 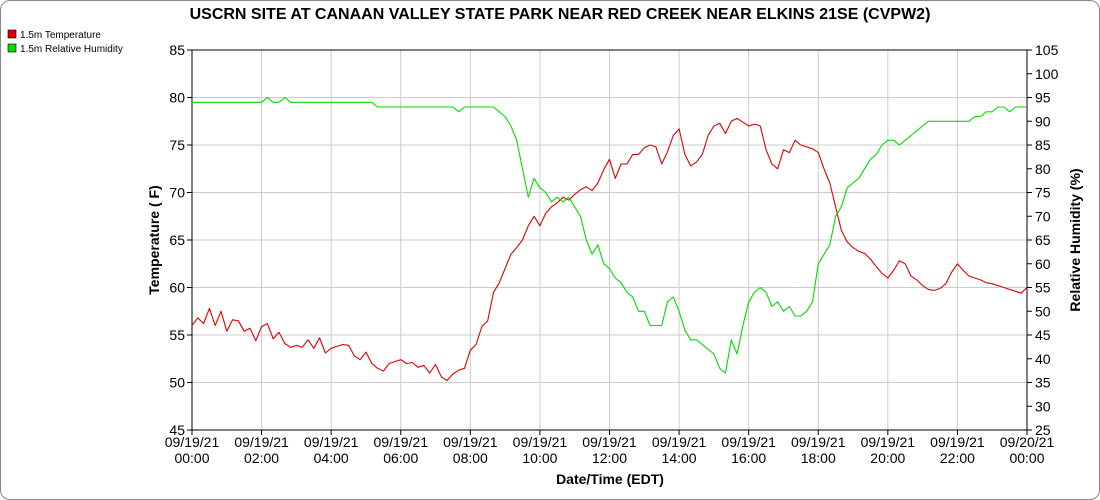 What do you see at coordinates (1043, 335) in the screenshot?
I see `y2-tick-label: 45` at bounding box center [1043, 335].